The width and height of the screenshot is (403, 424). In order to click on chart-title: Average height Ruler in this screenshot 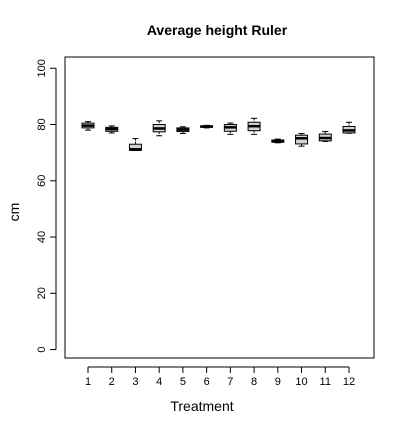, I will do `click(217, 30)`.